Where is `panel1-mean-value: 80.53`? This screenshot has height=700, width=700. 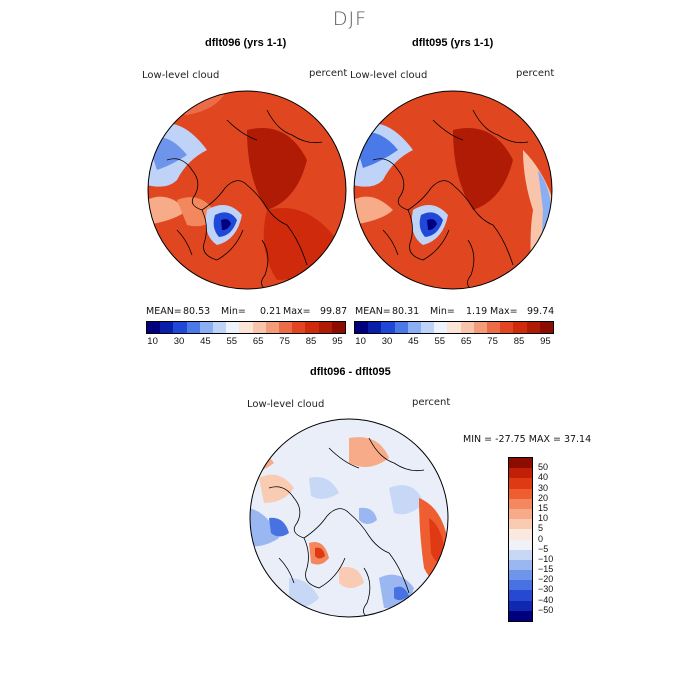 panel1-mean-value: 80.53 is located at coordinates (197, 311).